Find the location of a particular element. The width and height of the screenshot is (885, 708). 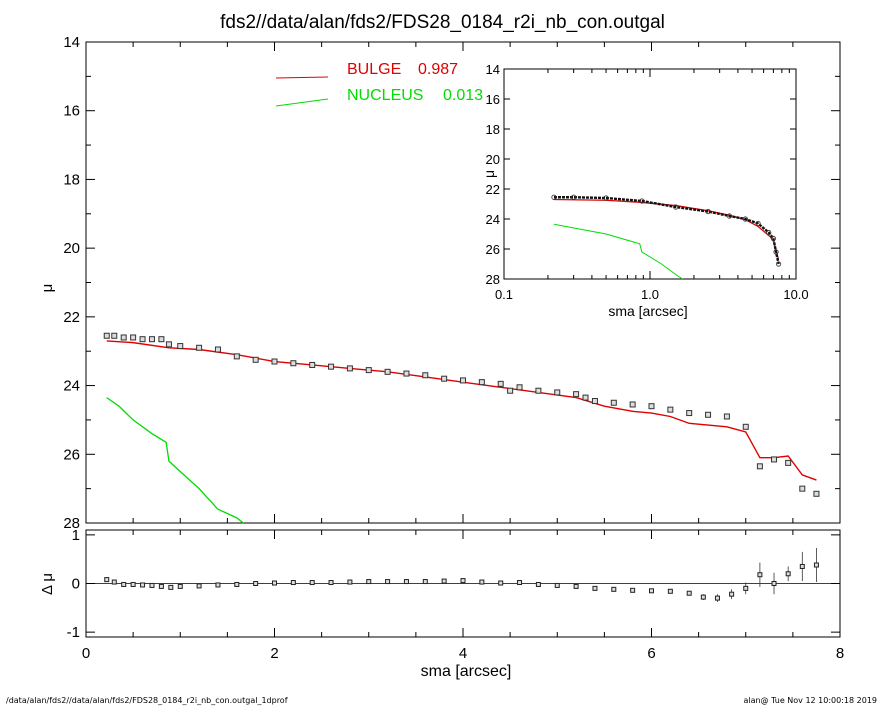

inset-ytick-label: 24 is located at coordinates (493, 219).